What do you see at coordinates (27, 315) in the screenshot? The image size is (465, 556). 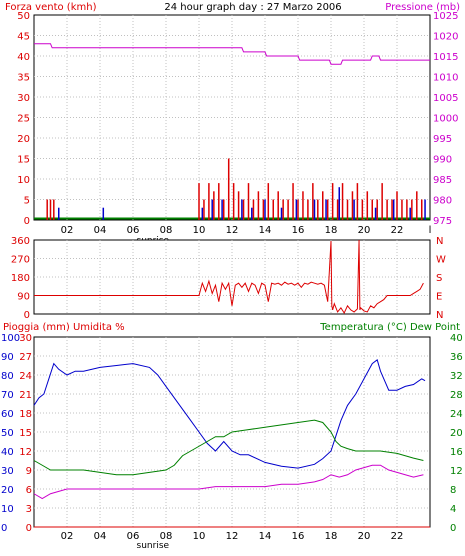 I see `direction-tick-label: 0` at bounding box center [27, 315].